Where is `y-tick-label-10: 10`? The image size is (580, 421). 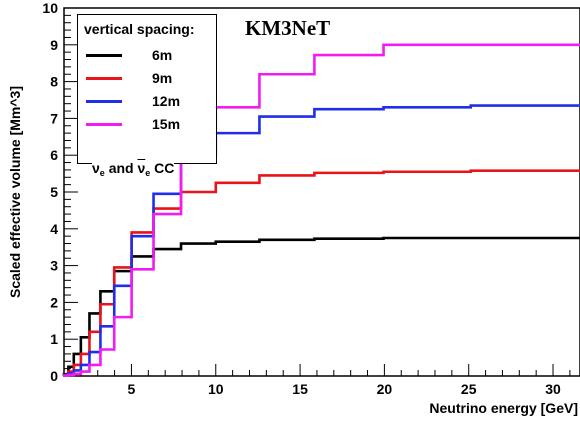 y-tick-label-10: 10 is located at coordinates (50, 8).